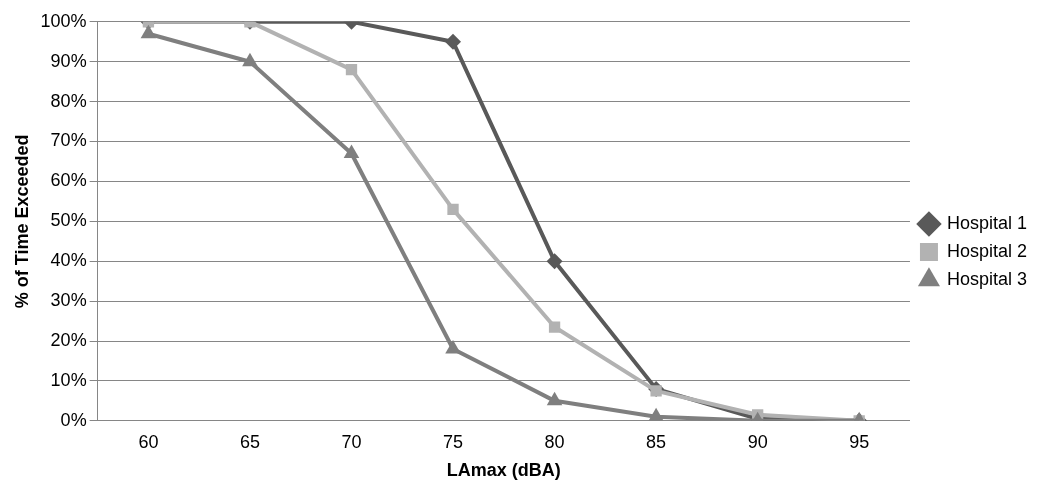 The width and height of the screenshot is (1055, 494). What do you see at coordinates (986, 278) in the screenshot?
I see `legend-label: Hospital 3` at bounding box center [986, 278].